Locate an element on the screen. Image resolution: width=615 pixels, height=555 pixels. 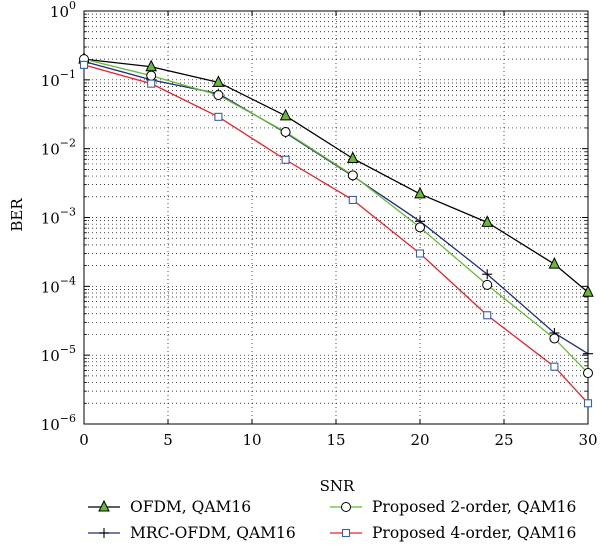
y-tick-label: 10⁻⁶ is located at coordinates (58, 423).